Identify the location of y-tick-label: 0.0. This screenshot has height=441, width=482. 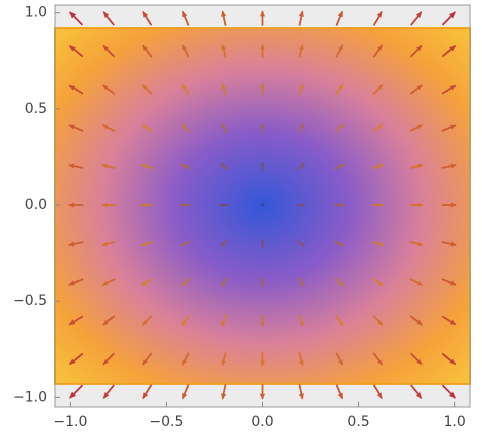
(36, 205).